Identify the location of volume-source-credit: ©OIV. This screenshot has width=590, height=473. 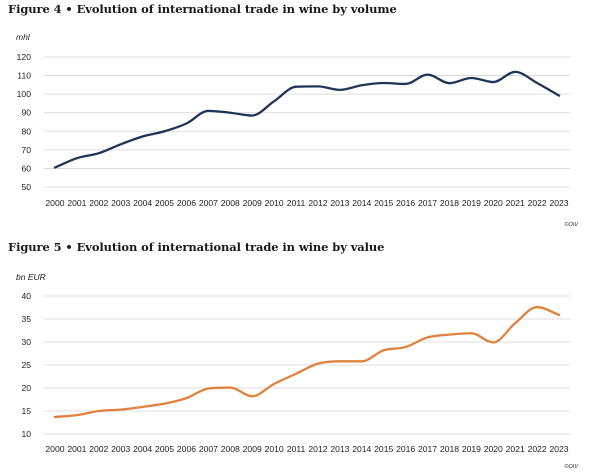
(571, 224).